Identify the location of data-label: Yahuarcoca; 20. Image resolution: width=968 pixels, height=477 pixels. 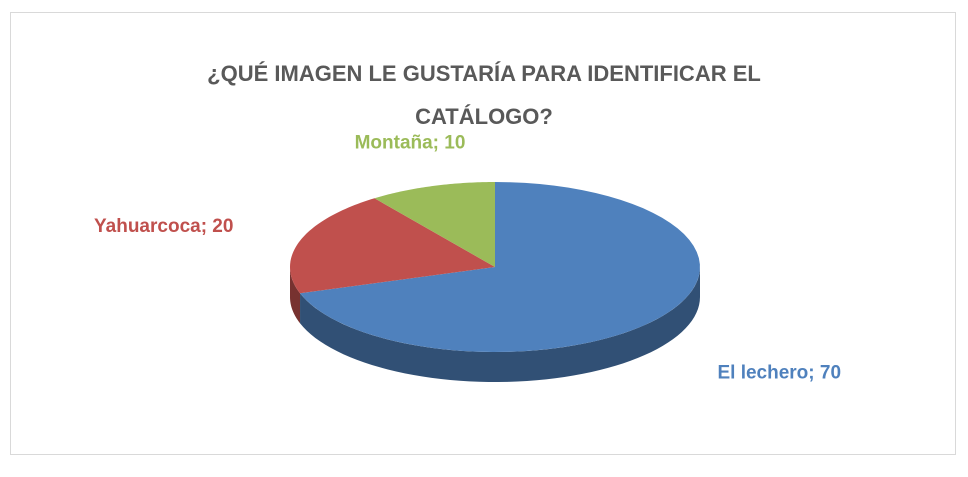
(163, 226).